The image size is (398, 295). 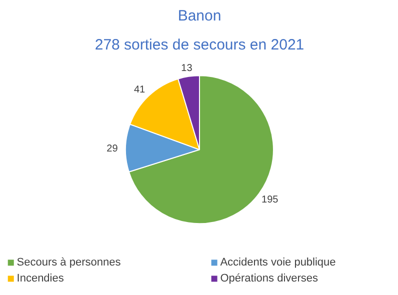 What do you see at coordinates (269, 278) in the screenshot?
I see `legend-label: Opérations diverses` at bounding box center [269, 278].